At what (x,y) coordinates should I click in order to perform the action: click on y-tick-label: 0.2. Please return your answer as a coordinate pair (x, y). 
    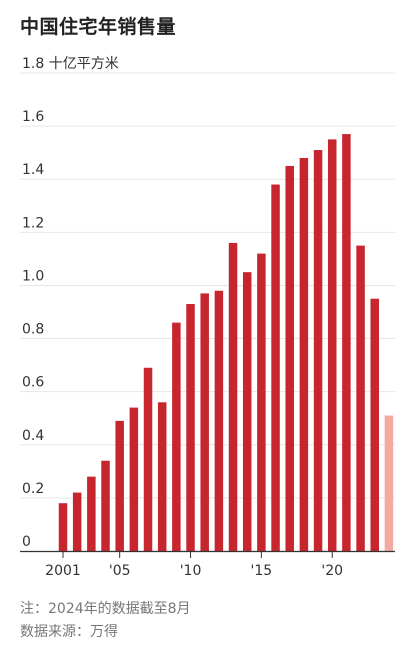
    Looking at the image, I should click on (33, 489).